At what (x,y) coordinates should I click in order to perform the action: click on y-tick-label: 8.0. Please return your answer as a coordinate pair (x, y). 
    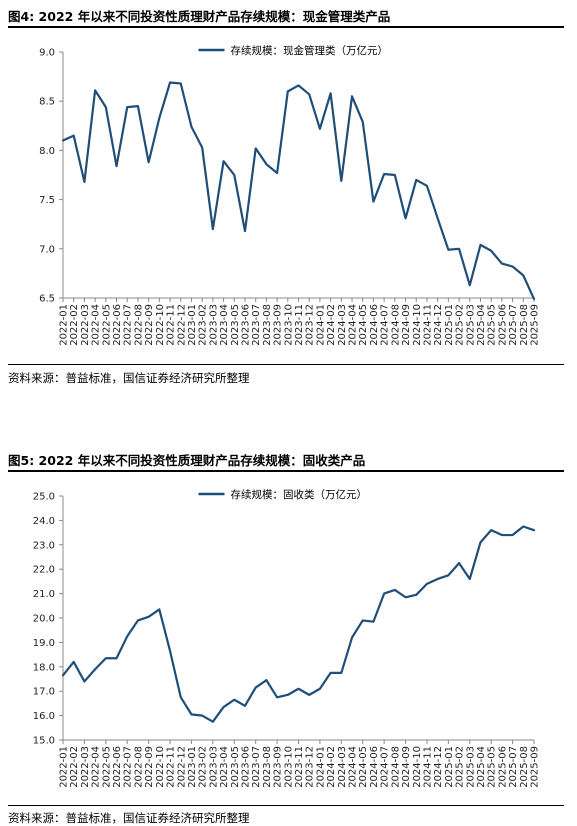
    Looking at the image, I should click on (47, 151).